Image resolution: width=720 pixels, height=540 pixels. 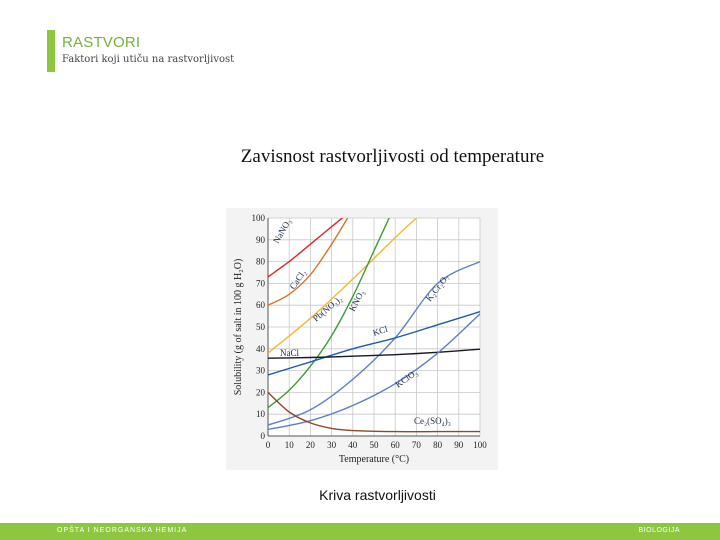 What do you see at coordinates (374, 459) in the screenshot?
I see `x-axis-label: Temperature (°C)` at bounding box center [374, 459].